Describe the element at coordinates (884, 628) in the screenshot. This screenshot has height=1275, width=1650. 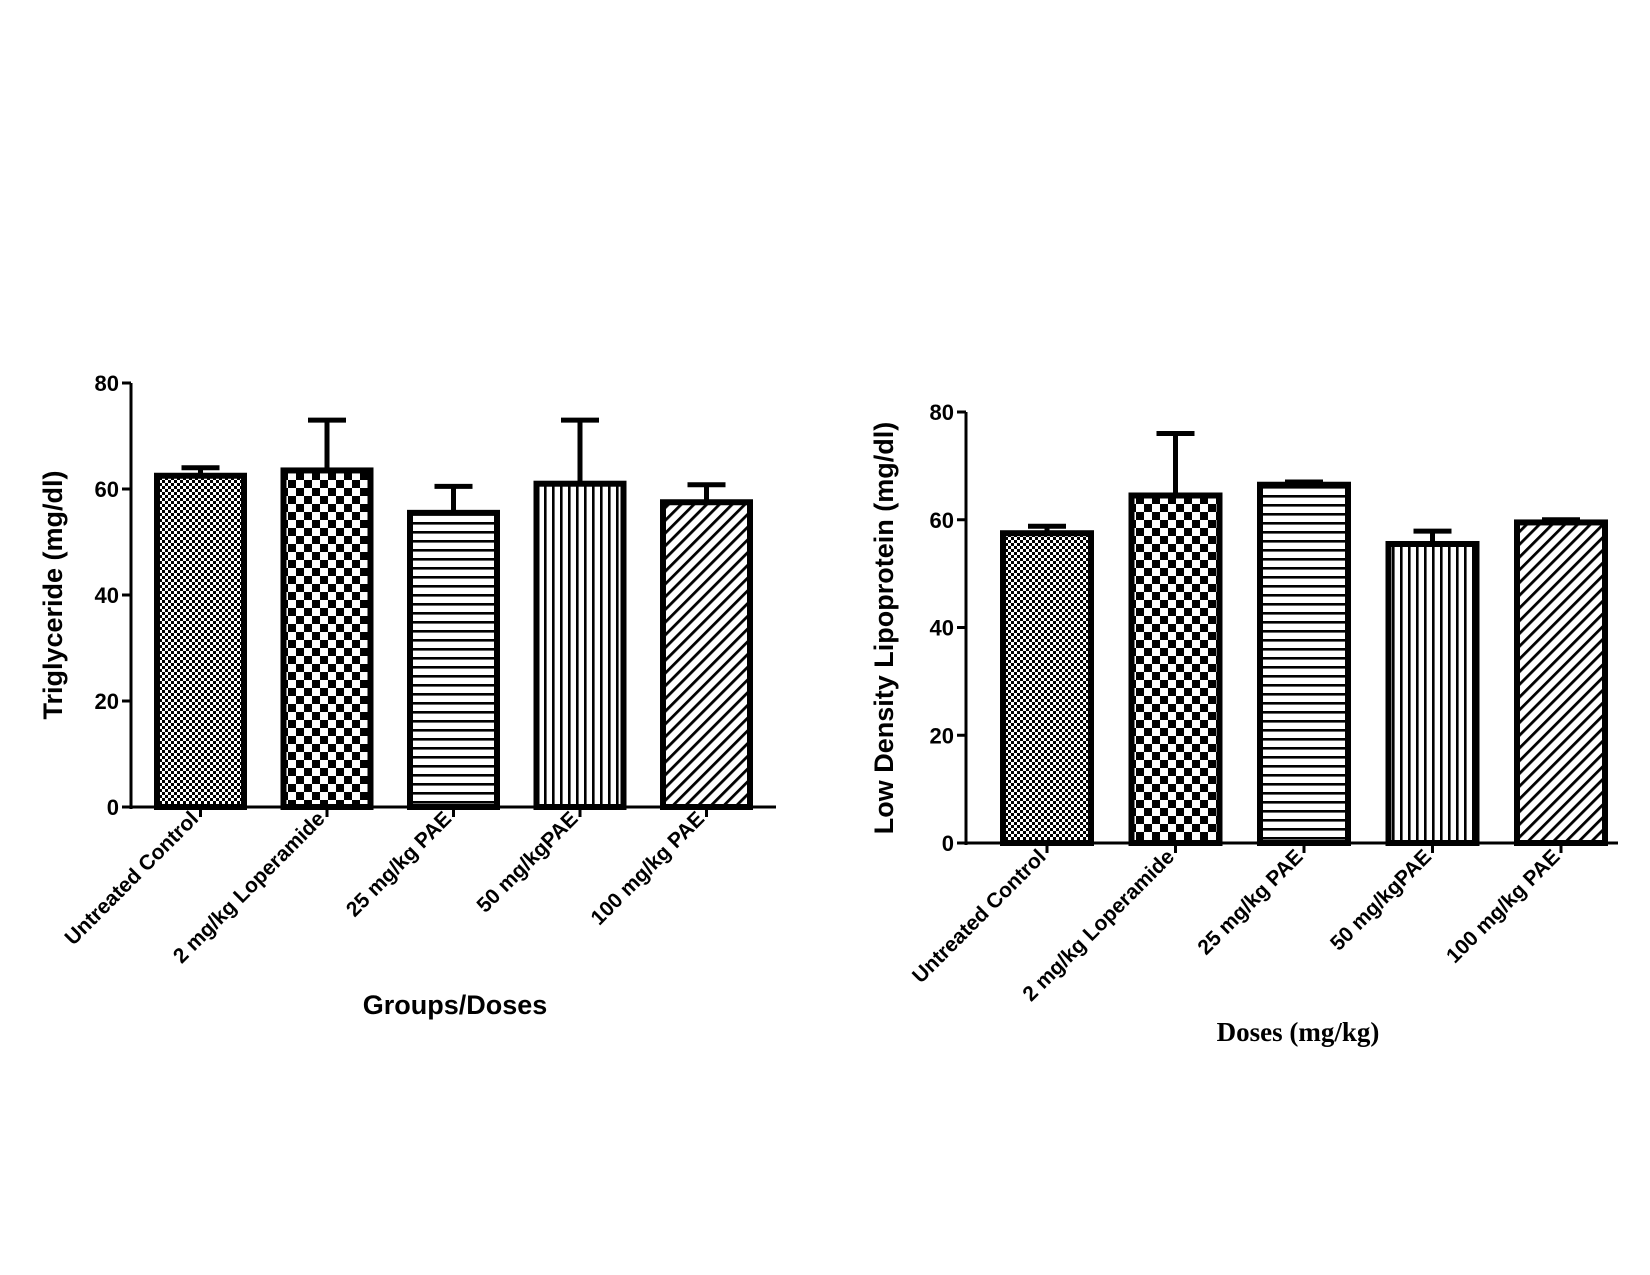
I see `y-axis-title: Low Density Lipoprotein (mg/dl)` at that location.